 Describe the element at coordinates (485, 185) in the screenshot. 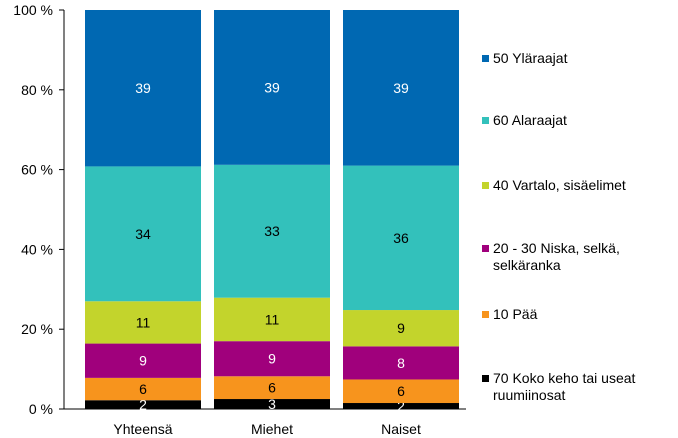

I see `legend-swatch-vartalo` at that location.